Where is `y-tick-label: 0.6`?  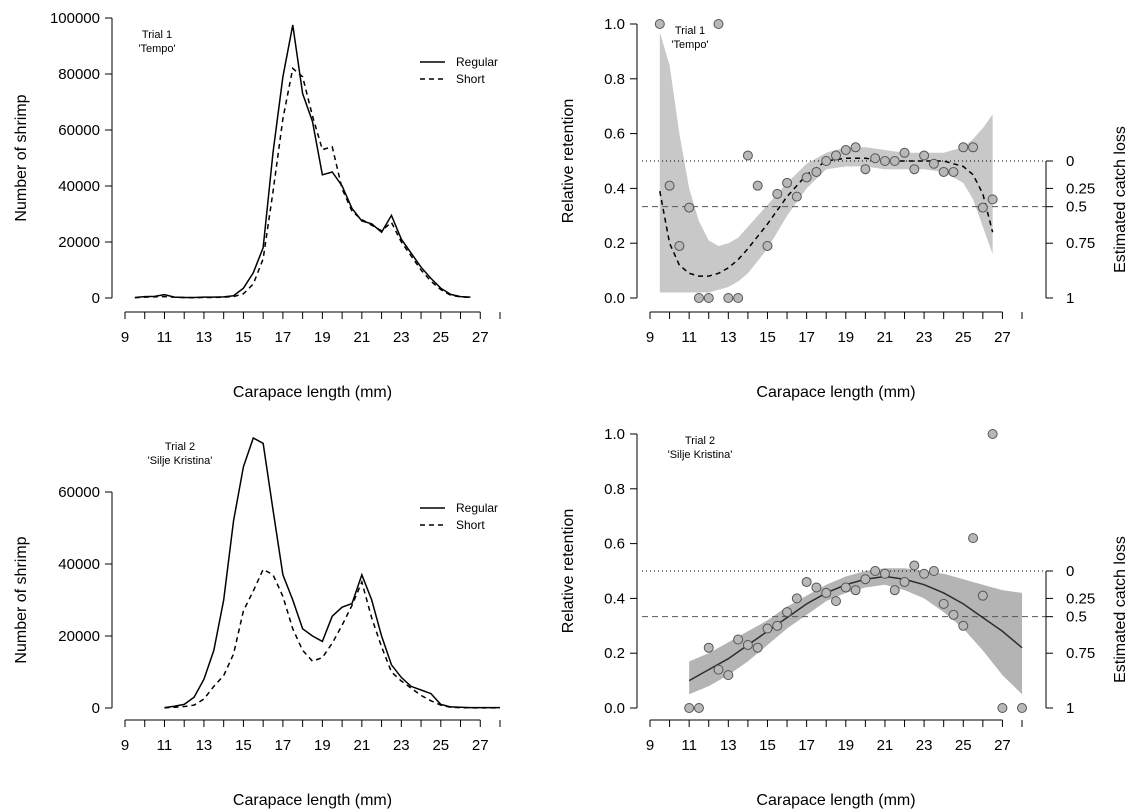
y-tick-label: 0.6 is located at coordinates (614, 544).